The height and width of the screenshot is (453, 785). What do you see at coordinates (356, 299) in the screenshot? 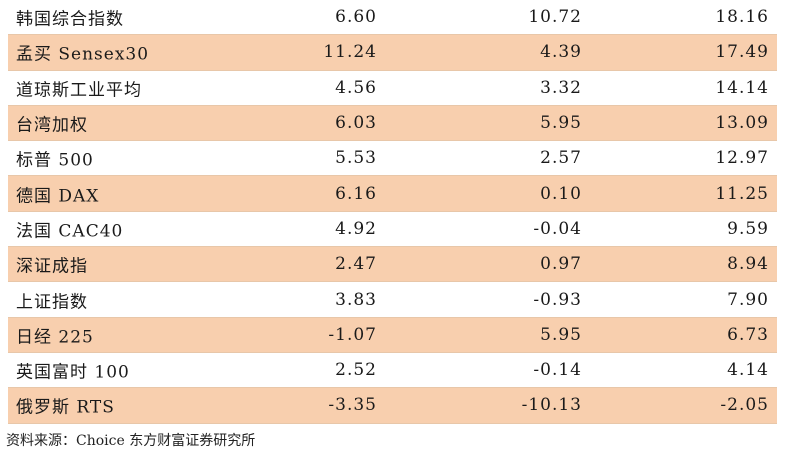
I see `value-col-1: 3.83` at bounding box center [356, 299].